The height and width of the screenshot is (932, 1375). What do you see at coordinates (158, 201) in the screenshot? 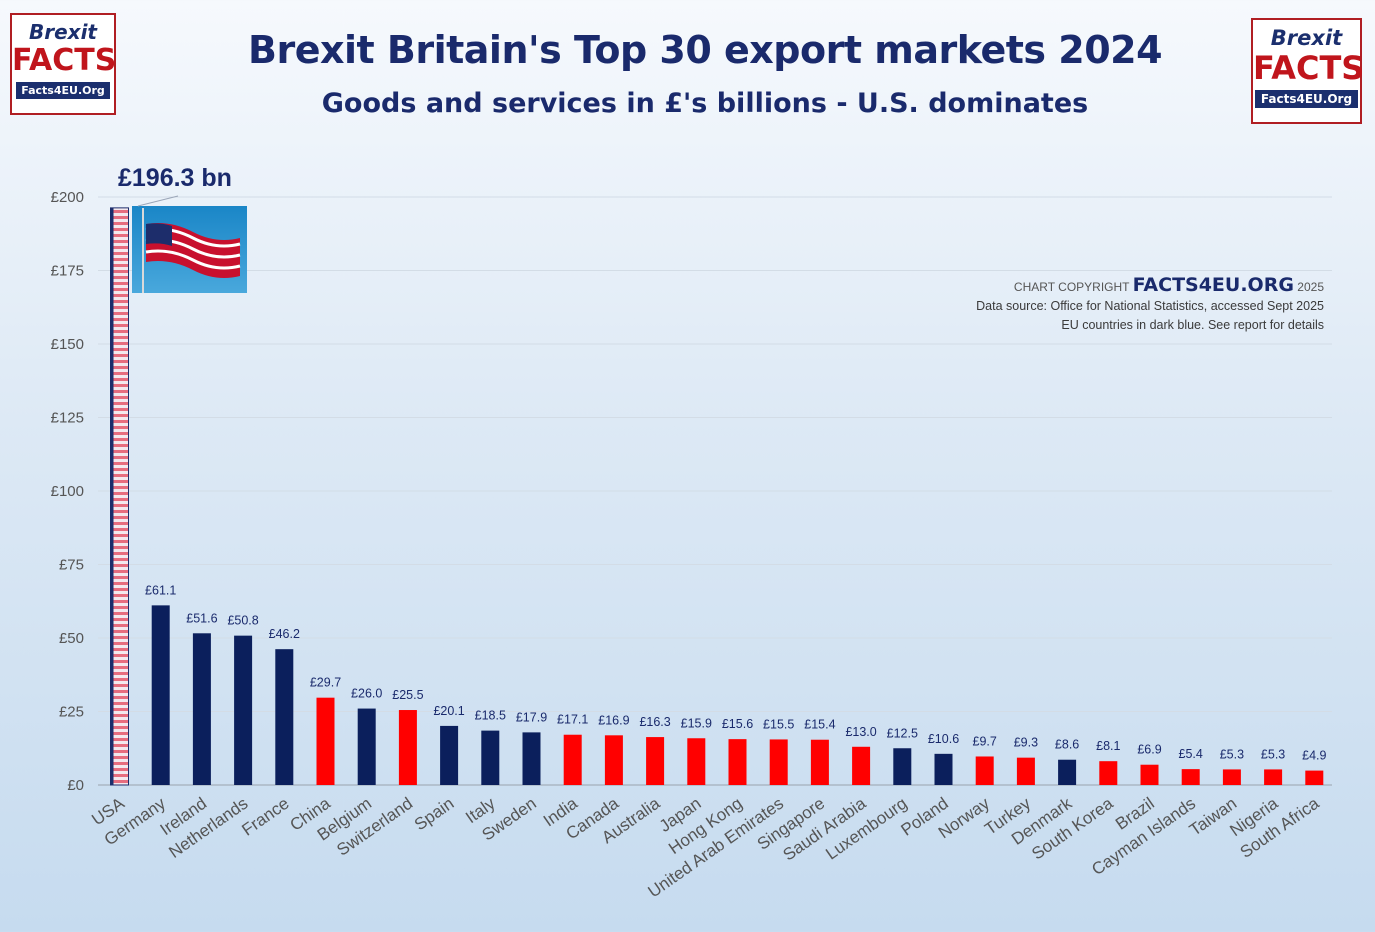
I see `highlight-leader-line` at bounding box center [158, 201].